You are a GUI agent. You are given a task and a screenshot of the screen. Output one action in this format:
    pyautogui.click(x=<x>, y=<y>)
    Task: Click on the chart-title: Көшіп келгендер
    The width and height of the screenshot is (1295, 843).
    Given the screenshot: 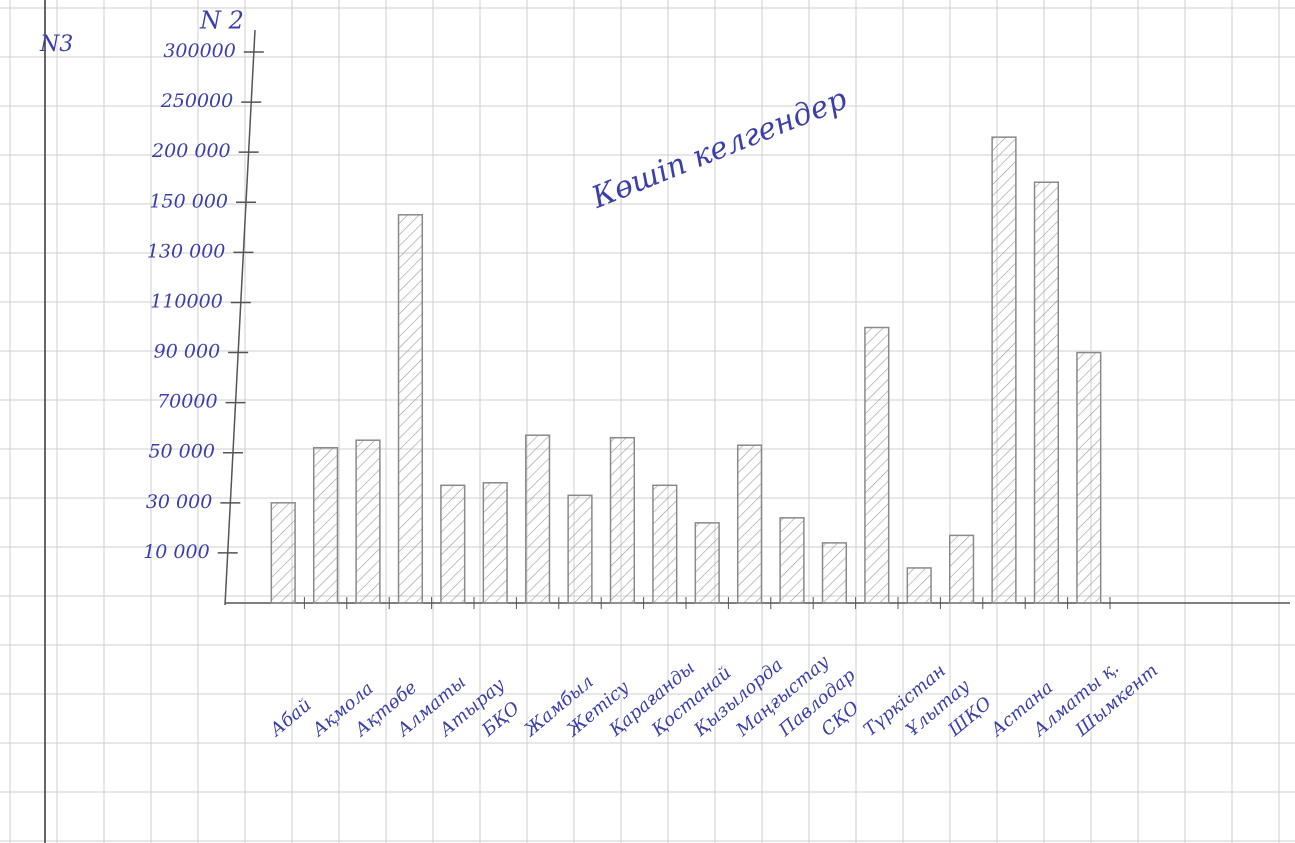 What is the action you would take?
    pyautogui.click(x=719, y=149)
    